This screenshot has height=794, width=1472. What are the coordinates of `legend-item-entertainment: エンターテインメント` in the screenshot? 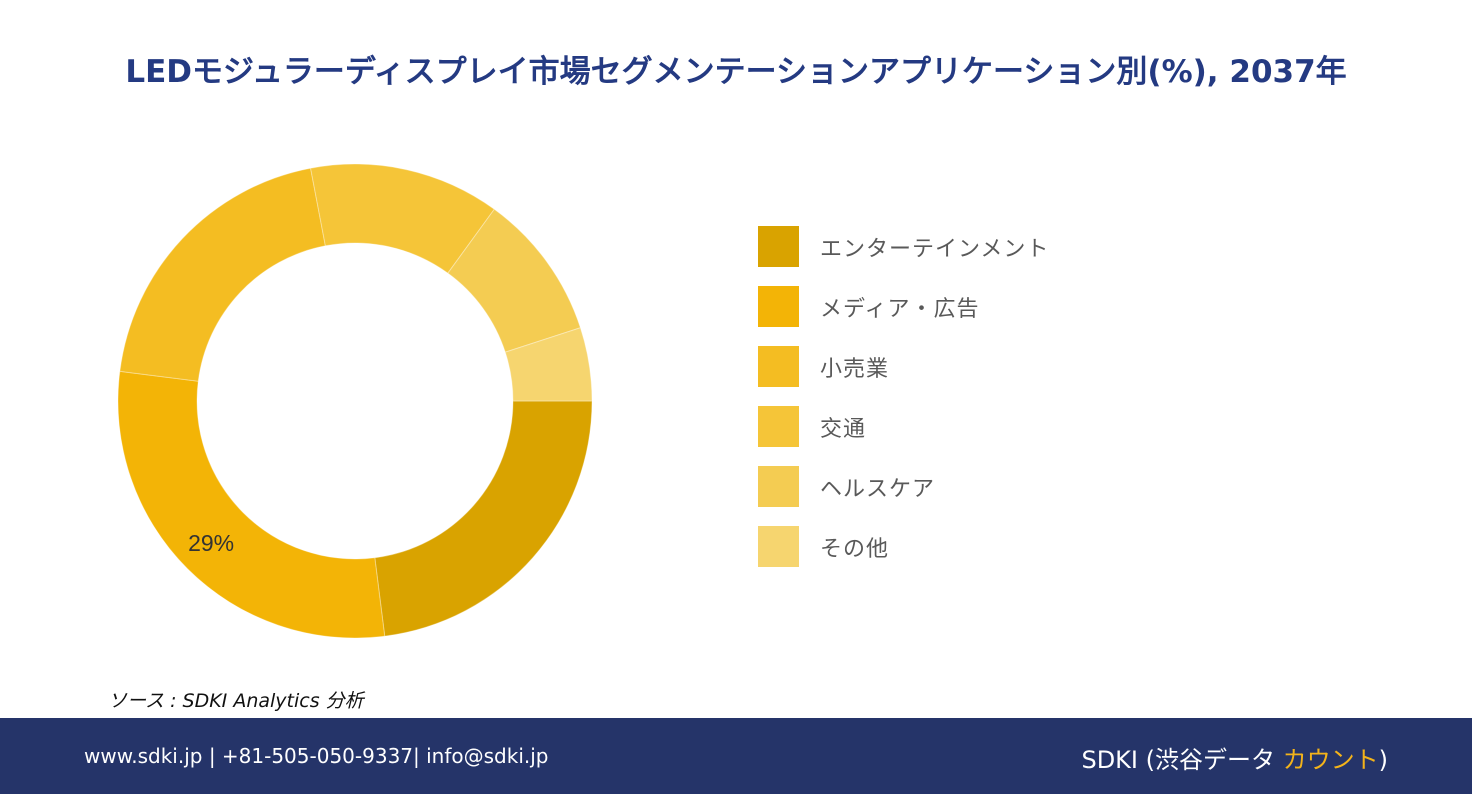 It's located at (903, 246).